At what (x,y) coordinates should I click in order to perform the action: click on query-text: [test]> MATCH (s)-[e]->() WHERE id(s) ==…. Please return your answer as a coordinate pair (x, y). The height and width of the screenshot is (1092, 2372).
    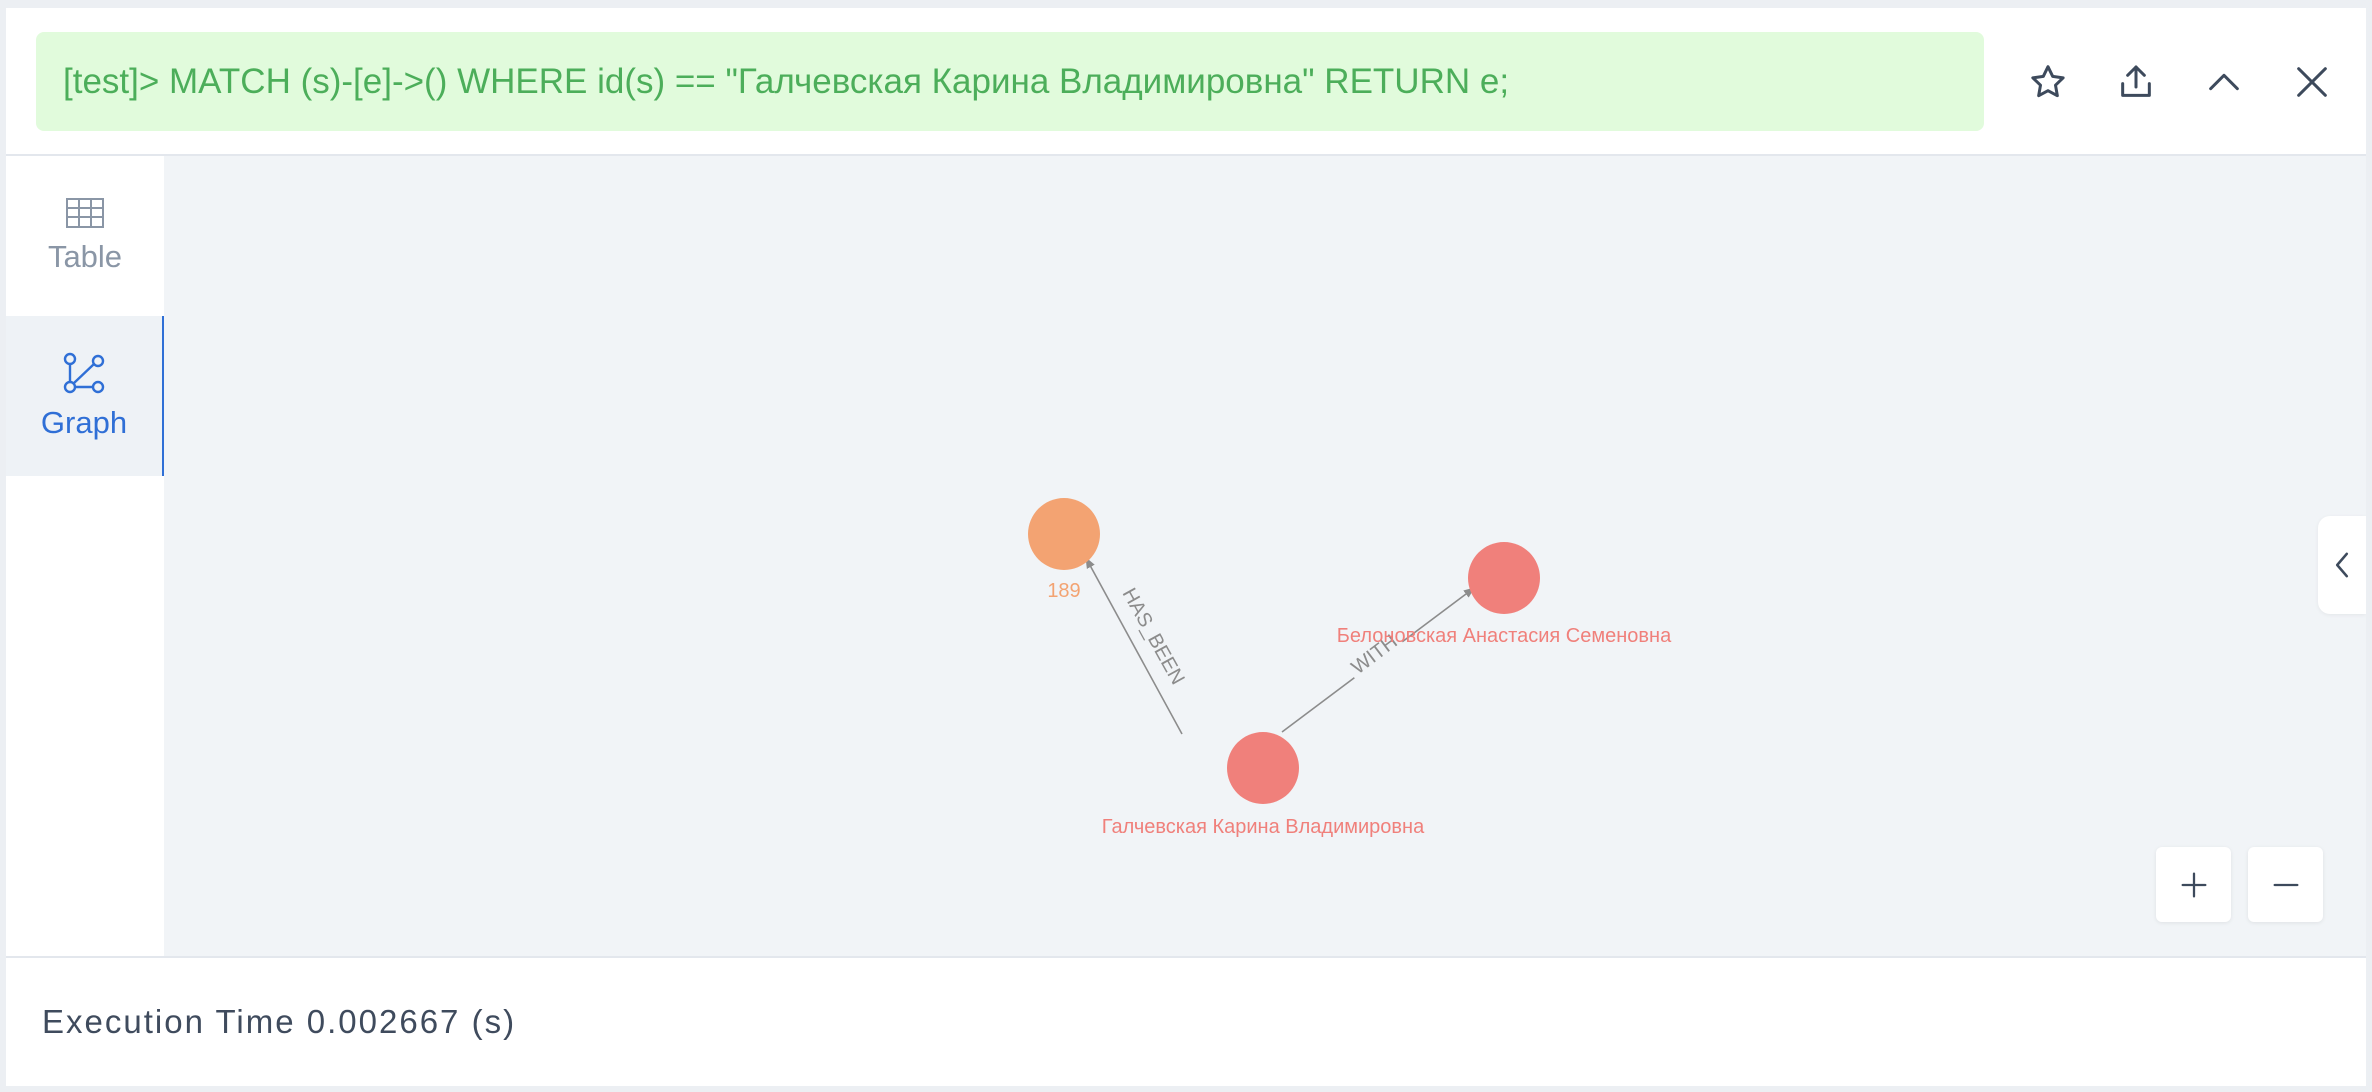
    Looking at the image, I should click on (786, 81).